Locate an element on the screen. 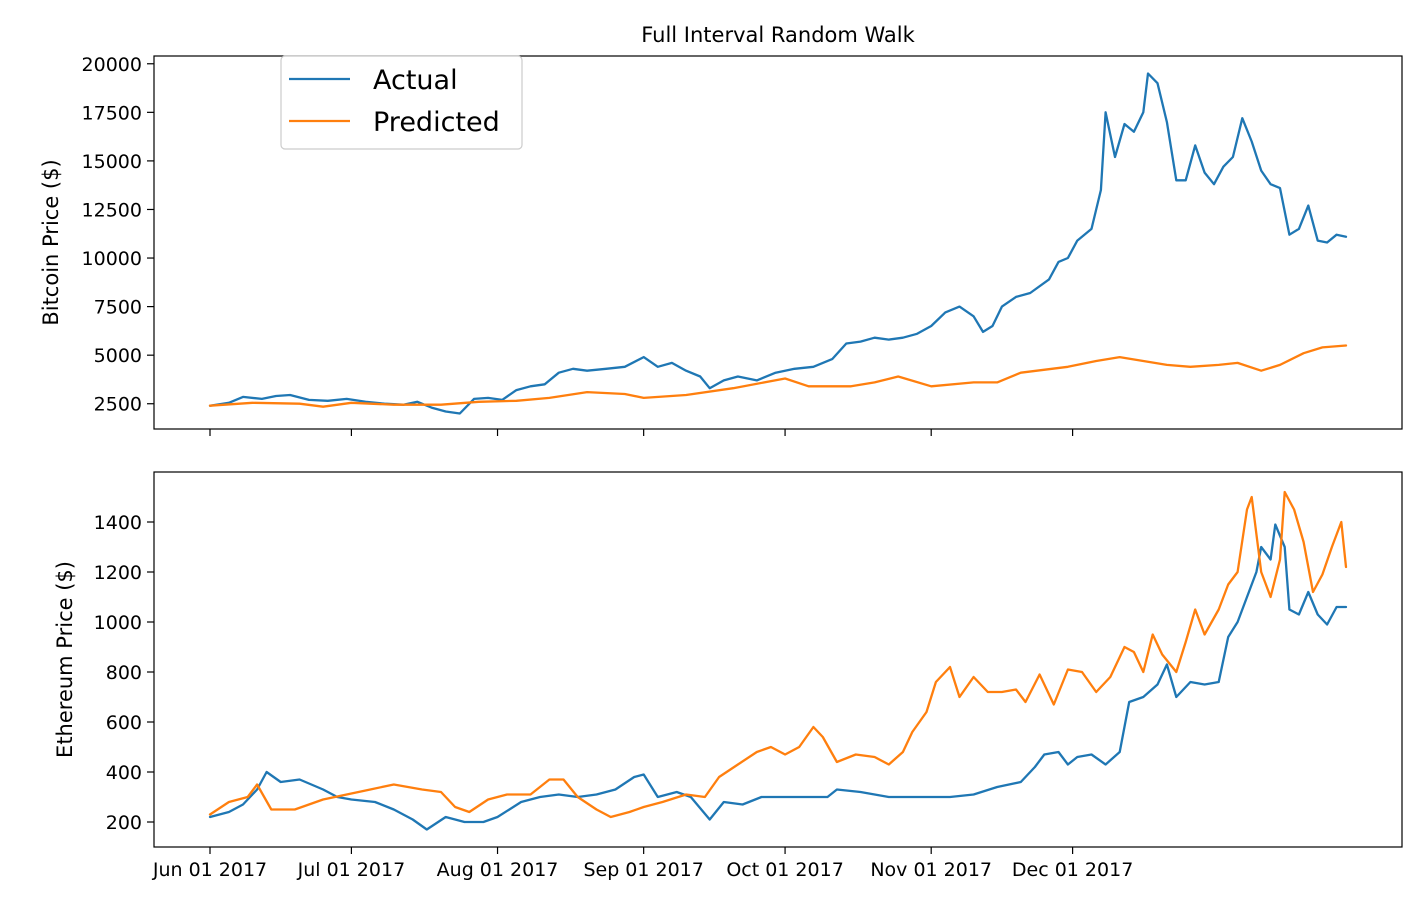 This screenshot has height=914, width=1423. y-tick-label: 5000 is located at coordinates (118, 356).